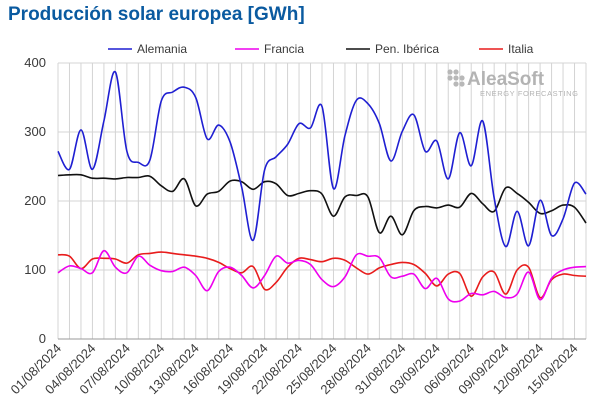 Image resolution: width=600 pixels, height=418 pixels. Describe the element at coordinates (35, 62) in the screenshot. I see `y-tick-label: 400` at that location.